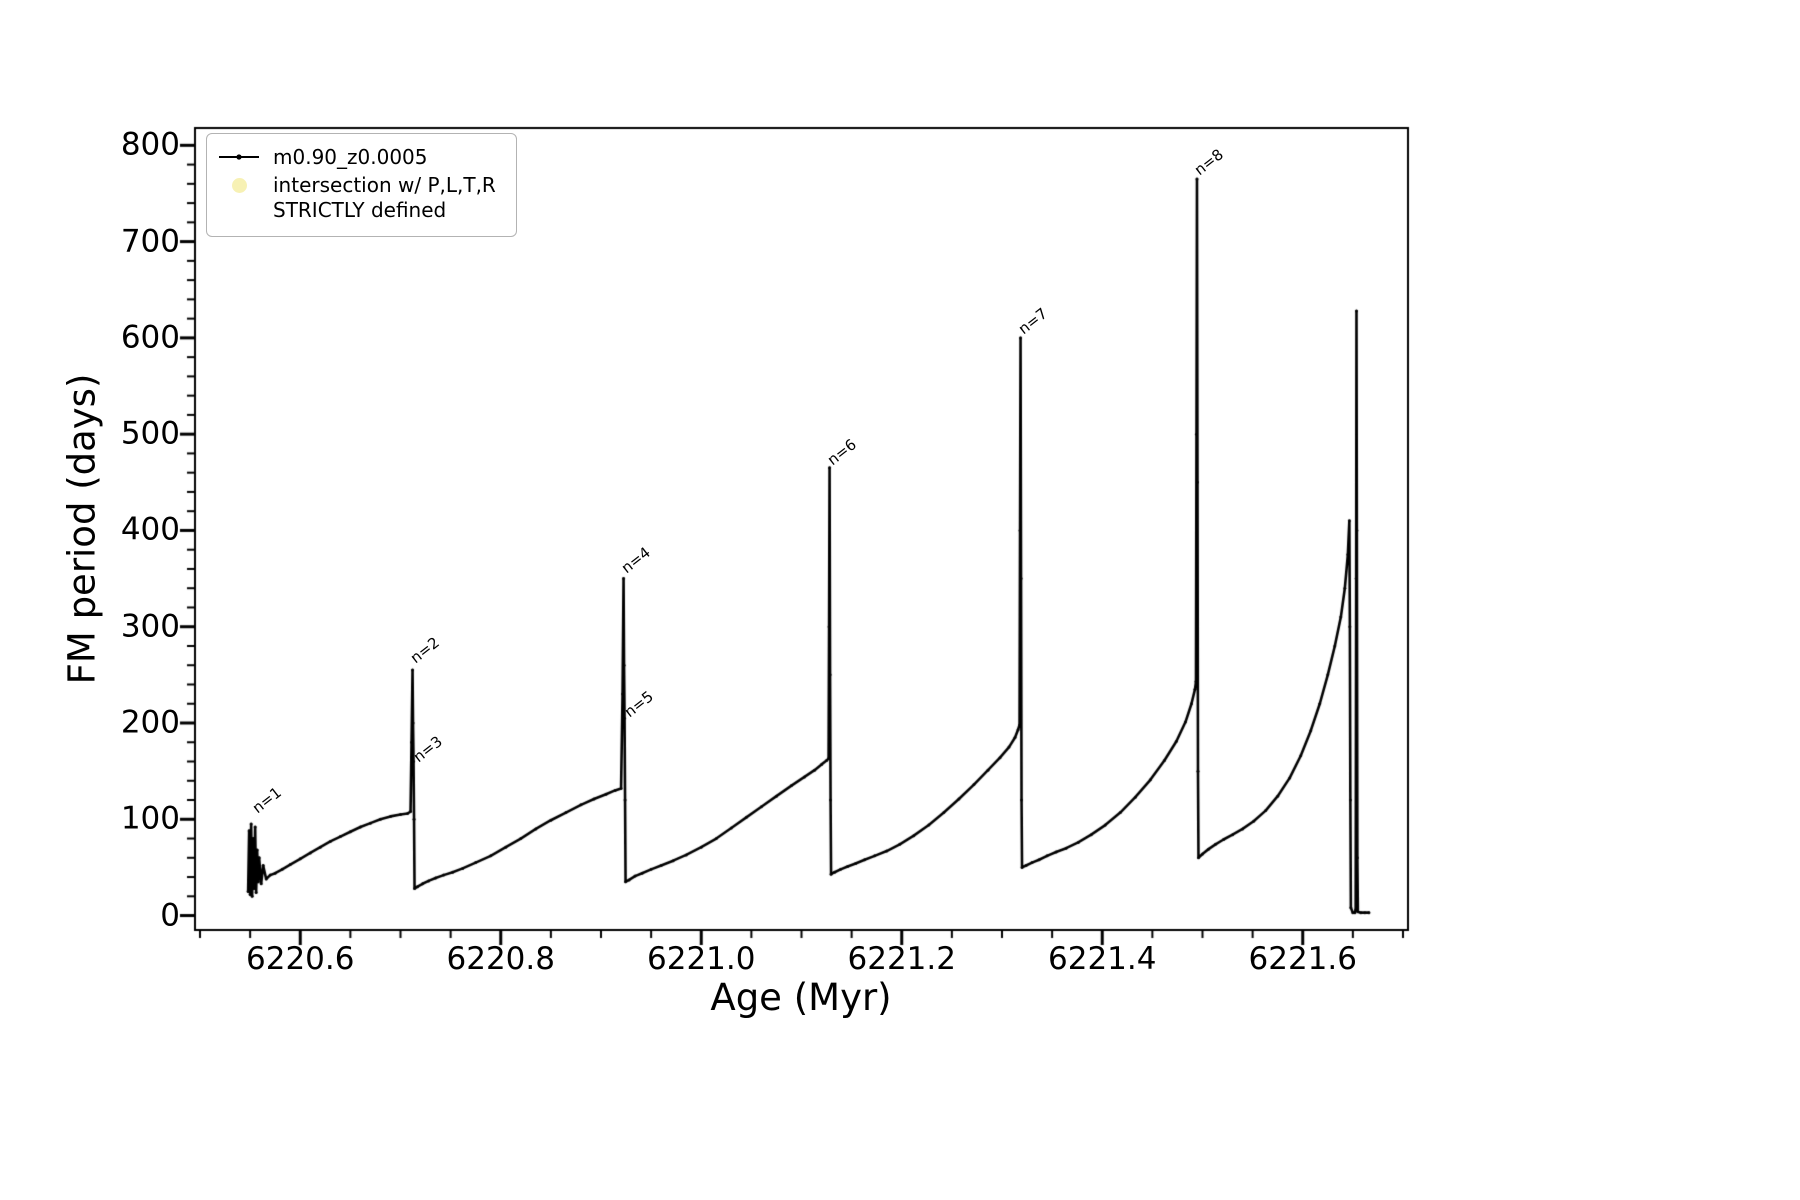 The width and height of the screenshot is (1800, 1200). I want to click on intersection-marker-icon, so click(239, 185).